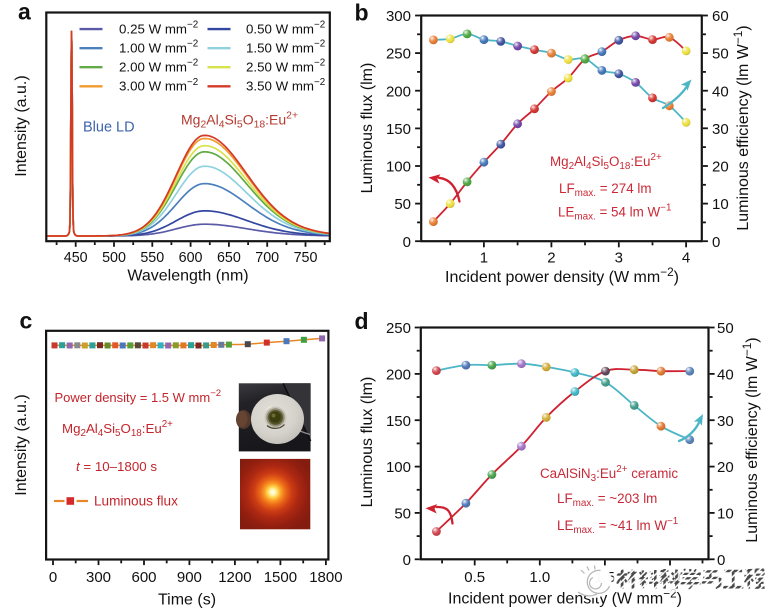  What do you see at coordinates (609, 474) in the screenshot?
I see `svg-text: CaAlSiN3:Eu2+ ceramic` at bounding box center [609, 474].